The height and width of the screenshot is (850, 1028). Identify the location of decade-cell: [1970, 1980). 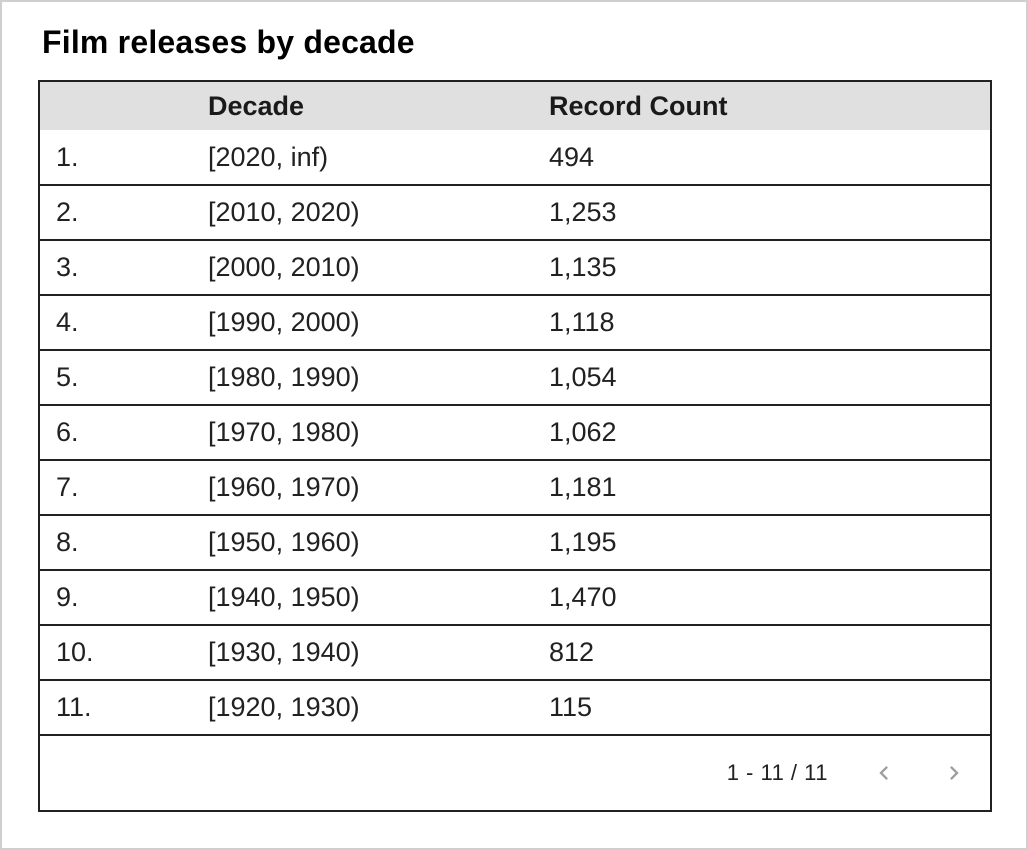
(362, 433).